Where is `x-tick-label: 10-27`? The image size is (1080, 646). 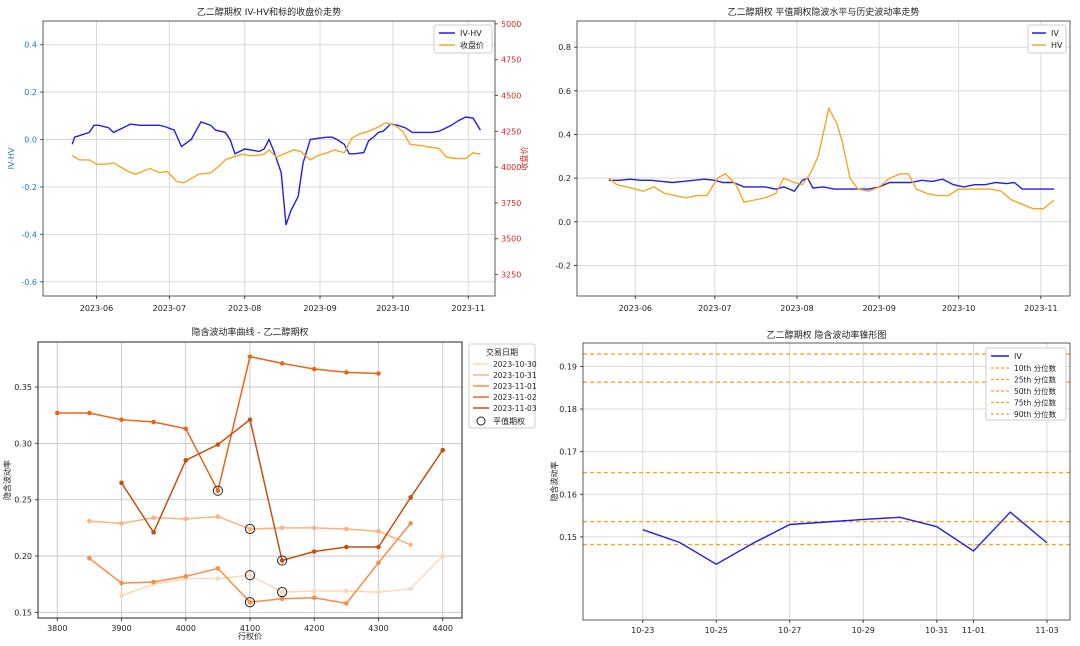 x-tick-label: 10-27 is located at coordinates (789, 630).